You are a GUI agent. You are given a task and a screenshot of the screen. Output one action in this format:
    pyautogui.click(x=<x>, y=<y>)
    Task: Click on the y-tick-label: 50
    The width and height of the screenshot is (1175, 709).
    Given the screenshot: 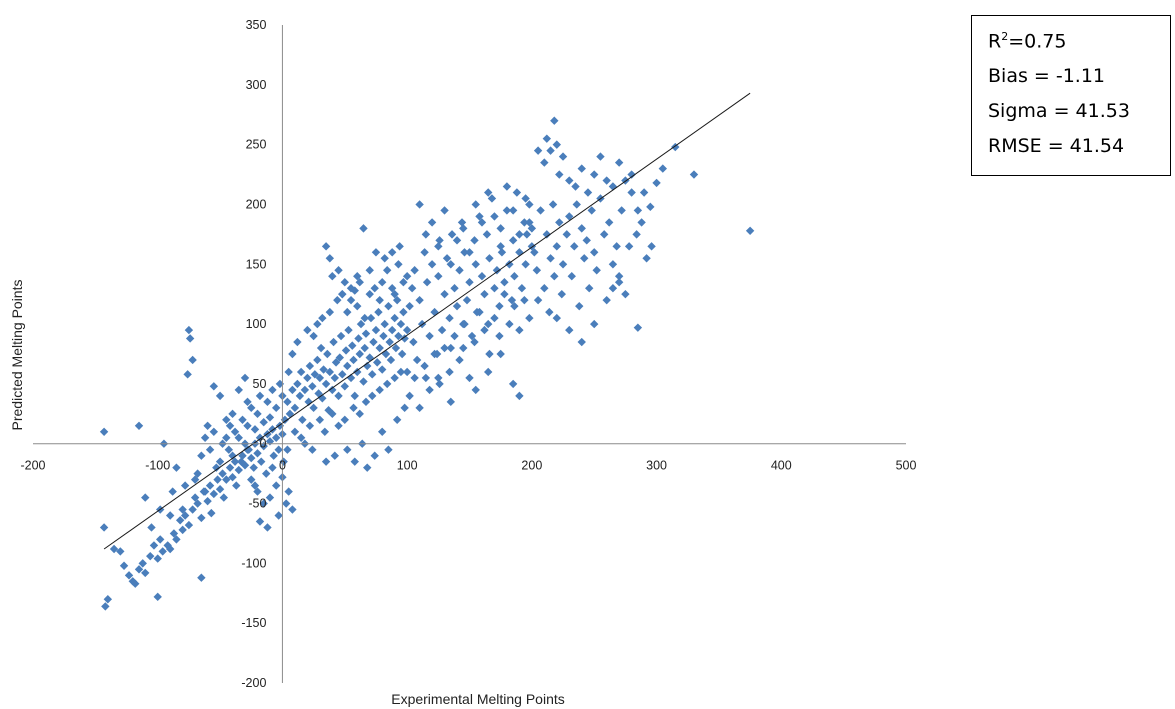 What is the action you would take?
    pyautogui.click(x=260, y=384)
    